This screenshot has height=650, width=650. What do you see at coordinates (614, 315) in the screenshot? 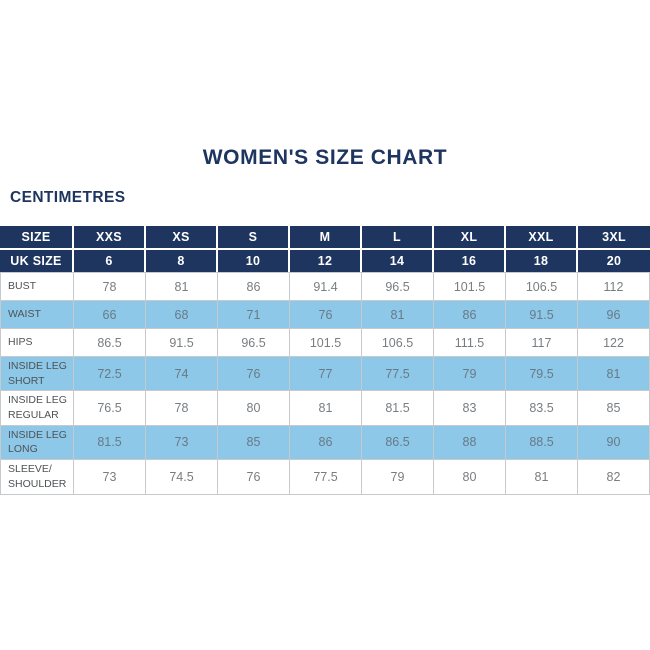
I see `size-cell: 96` at bounding box center [614, 315].